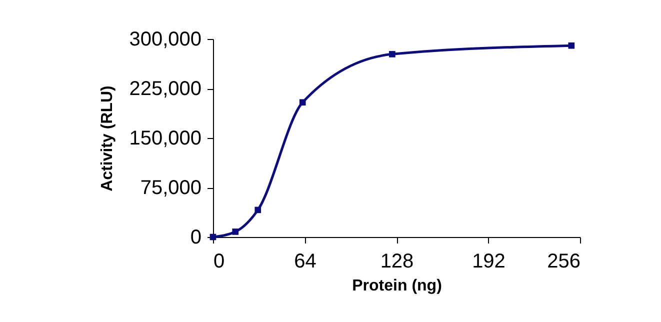  What do you see at coordinates (305, 261) in the screenshot?
I see `x-tick-label: 64` at bounding box center [305, 261].